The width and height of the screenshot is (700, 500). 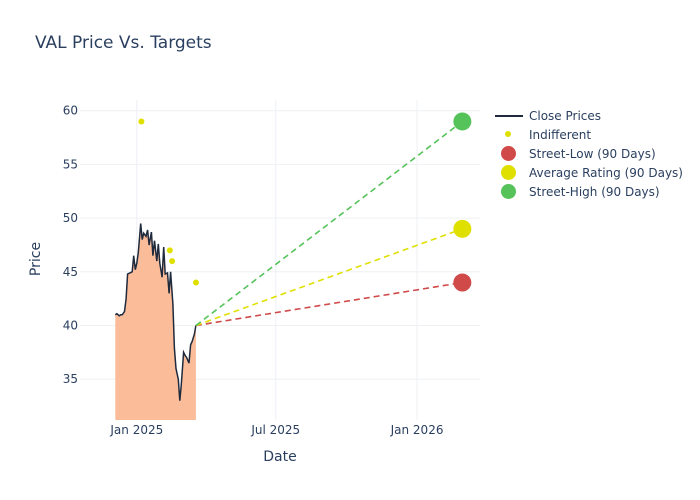 What do you see at coordinates (279, 457) in the screenshot?
I see `x-axis-label: Date` at bounding box center [279, 457].